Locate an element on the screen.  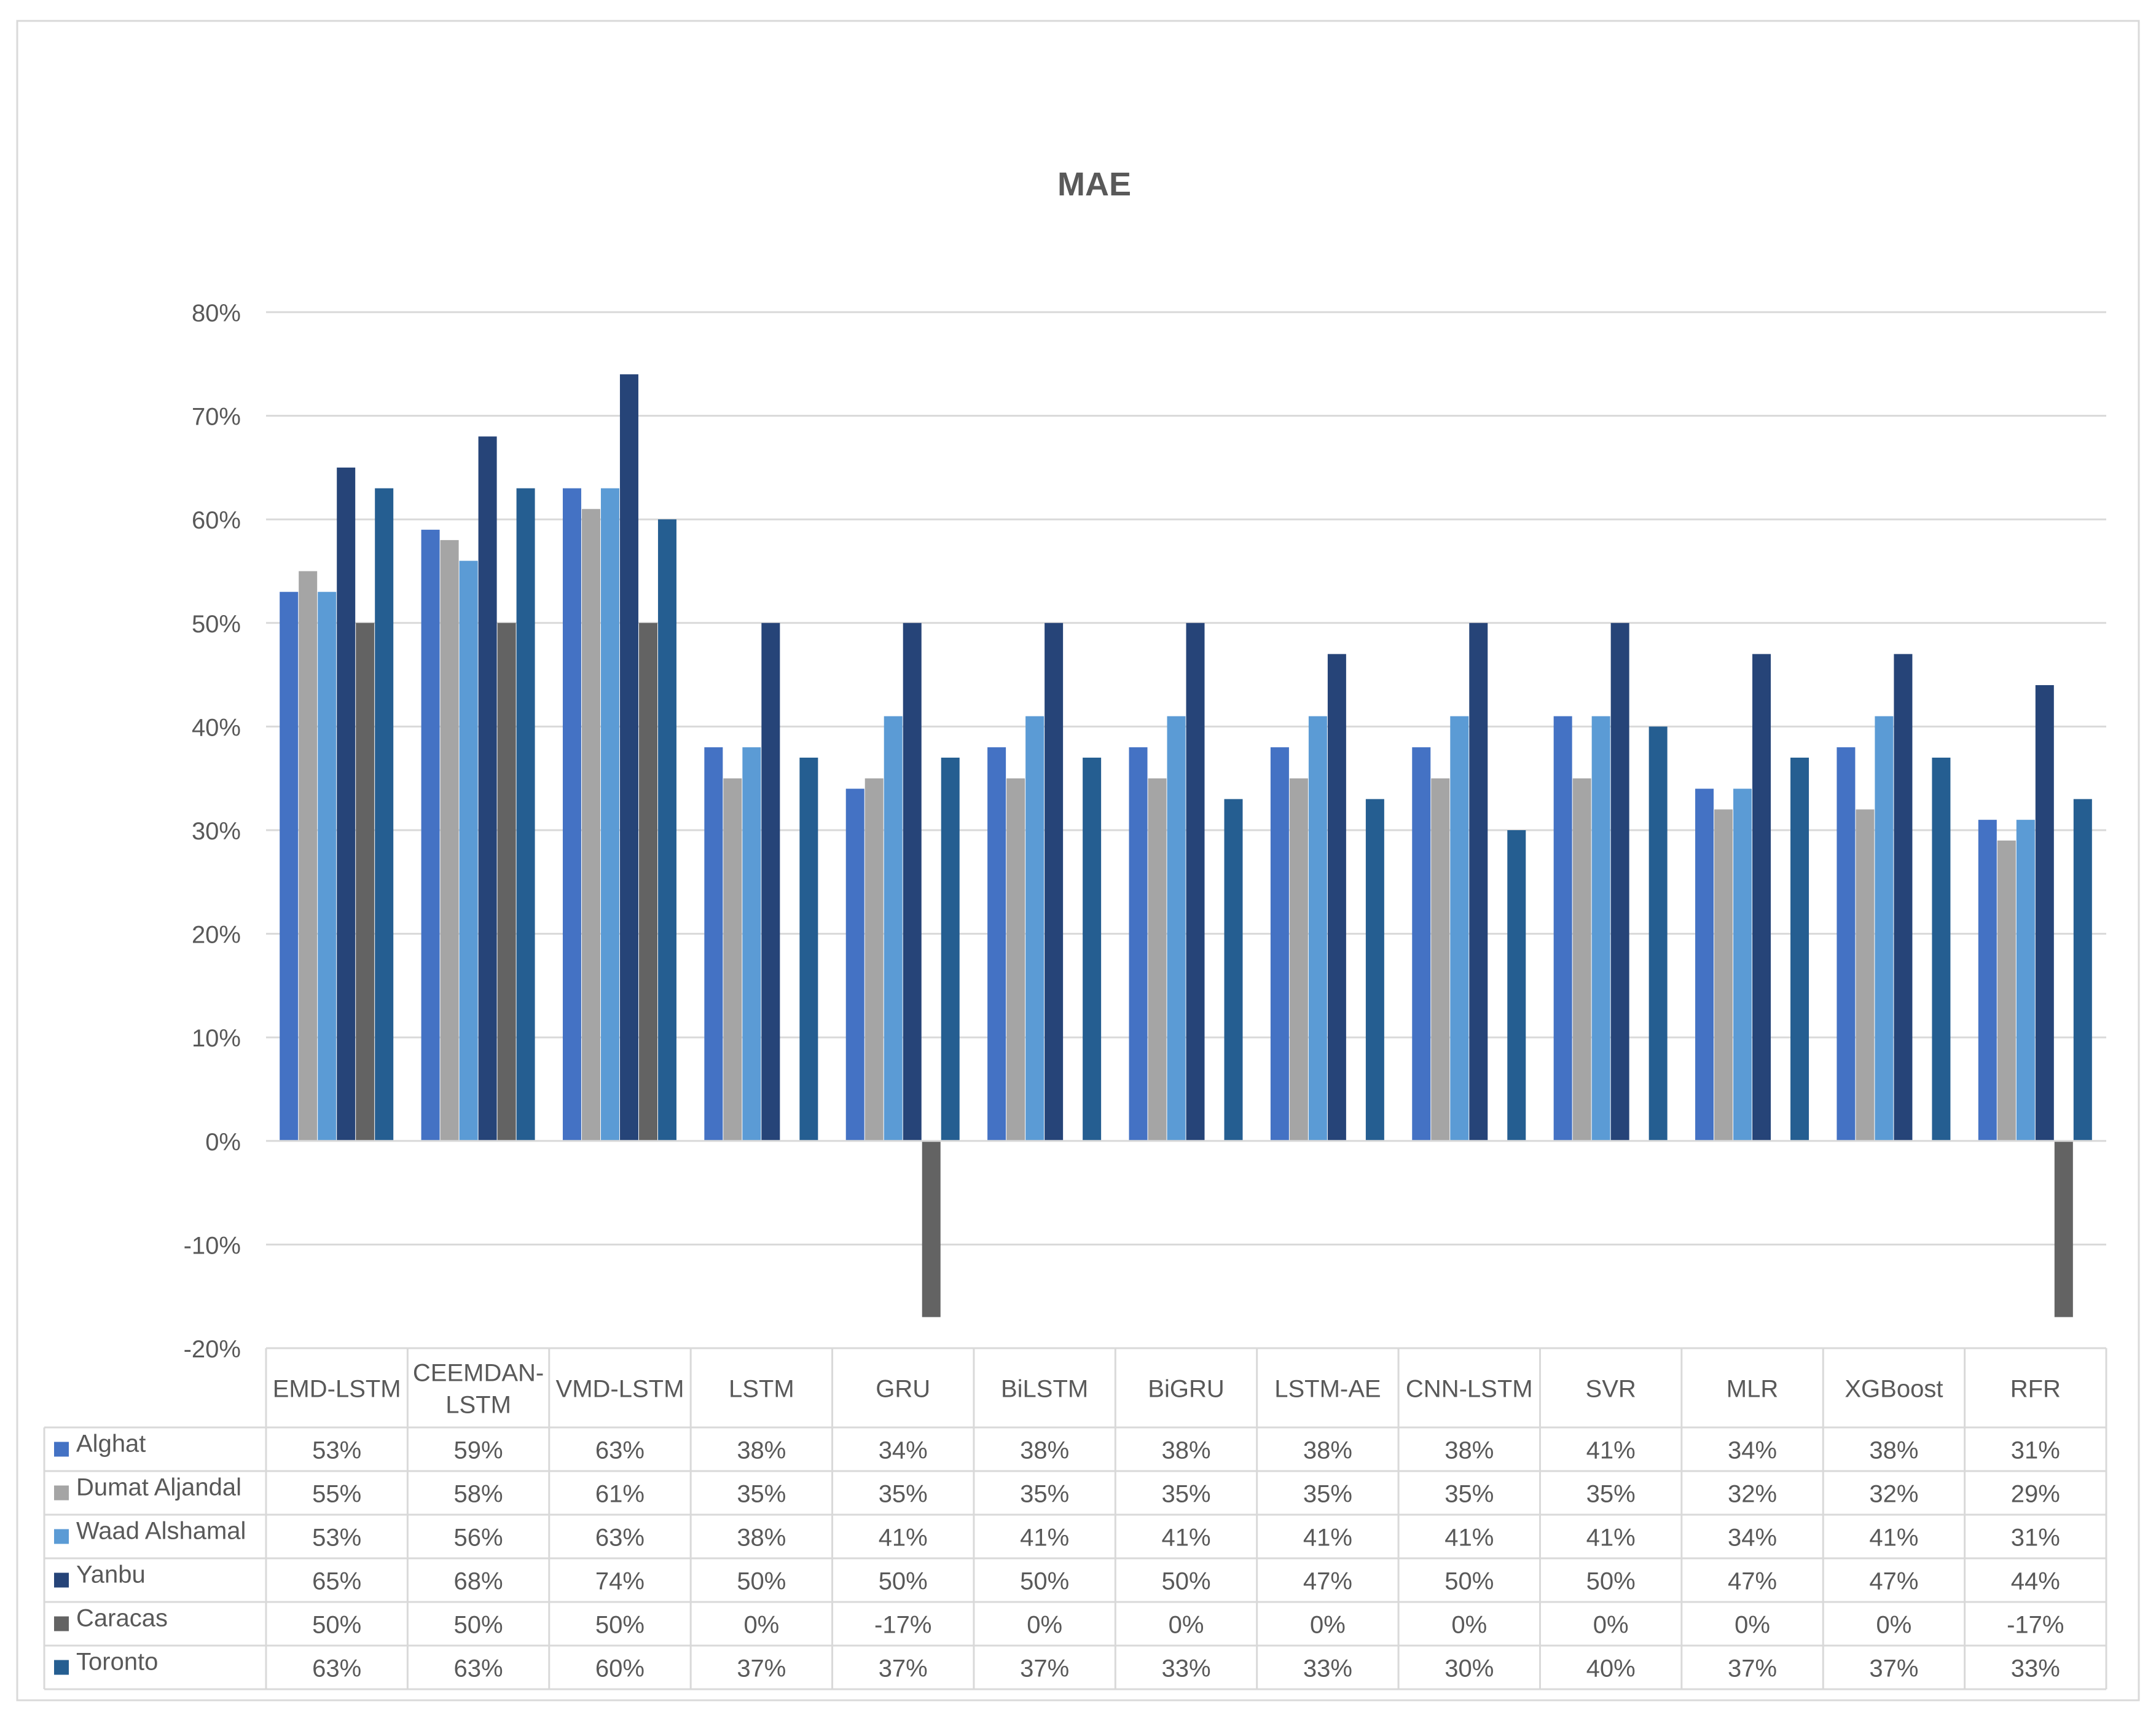
table-value: 68% is located at coordinates (478, 1581).